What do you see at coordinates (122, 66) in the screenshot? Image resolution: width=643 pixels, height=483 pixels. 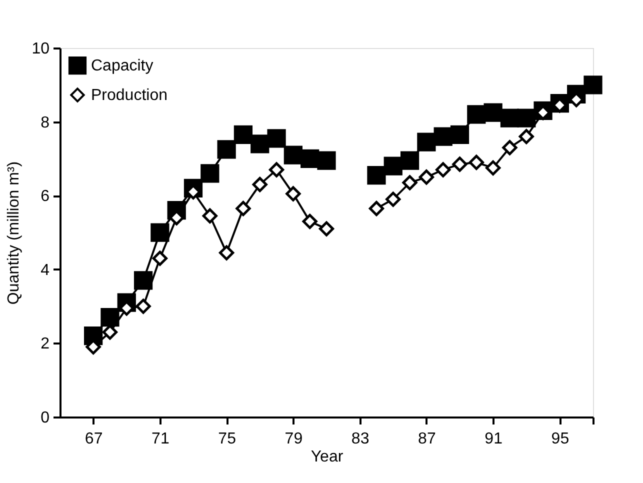 I see `legend-label: Capacity` at bounding box center [122, 66].